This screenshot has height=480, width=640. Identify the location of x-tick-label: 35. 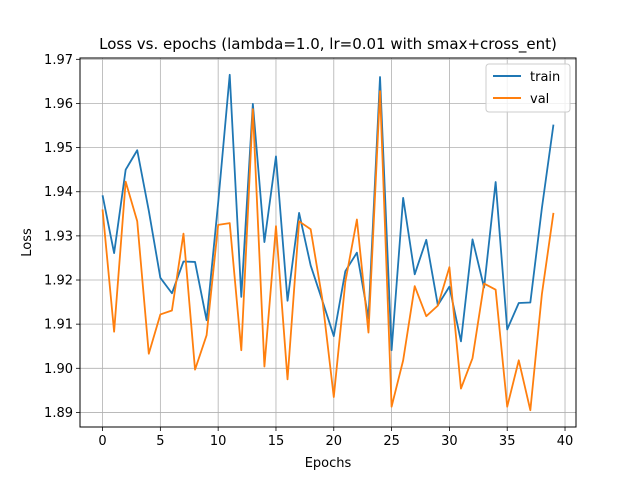
(507, 441).